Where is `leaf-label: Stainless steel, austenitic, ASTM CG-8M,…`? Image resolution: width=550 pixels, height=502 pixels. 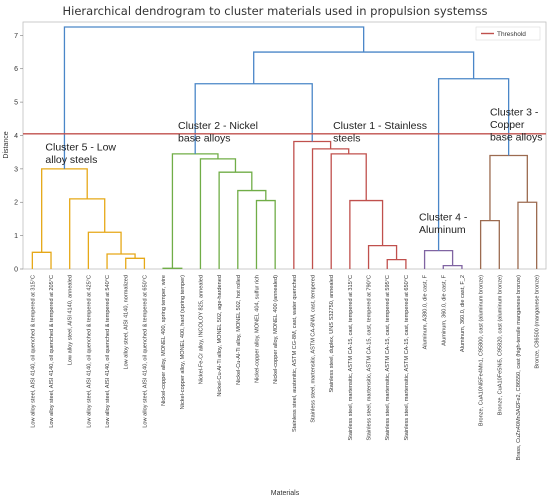
leaf-label: Stainless steel, austenitic, ASTM CG-8M,… is located at coordinates (295, 353).